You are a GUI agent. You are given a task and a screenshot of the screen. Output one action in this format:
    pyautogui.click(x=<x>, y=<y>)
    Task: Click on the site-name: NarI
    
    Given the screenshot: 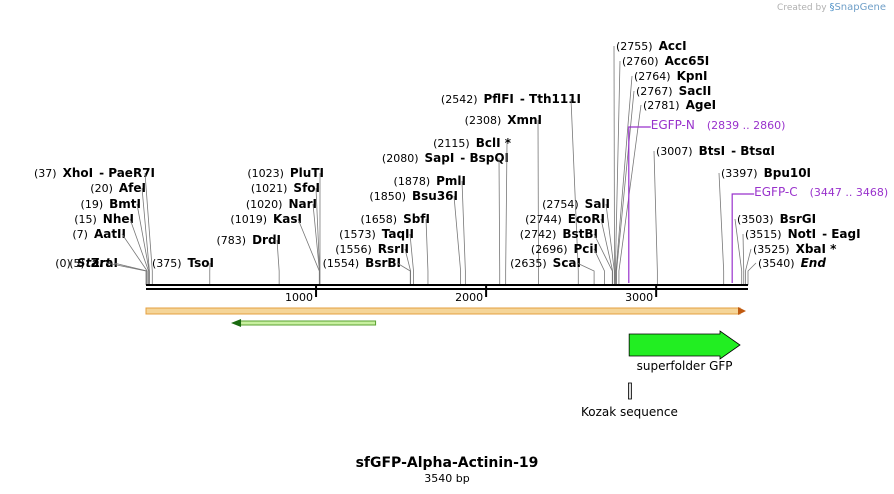 What is the action you would take?
    pyautogui.click(x=302, y=204)
    